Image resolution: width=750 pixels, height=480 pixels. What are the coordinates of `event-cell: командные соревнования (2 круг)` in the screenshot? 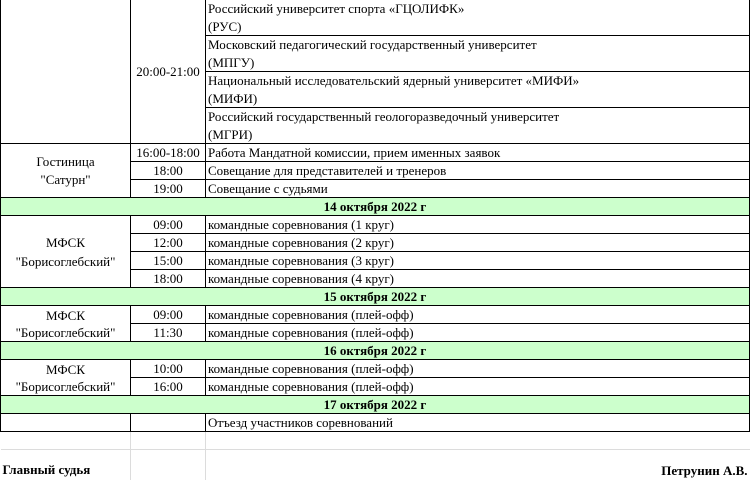 It's located at (478, 243).